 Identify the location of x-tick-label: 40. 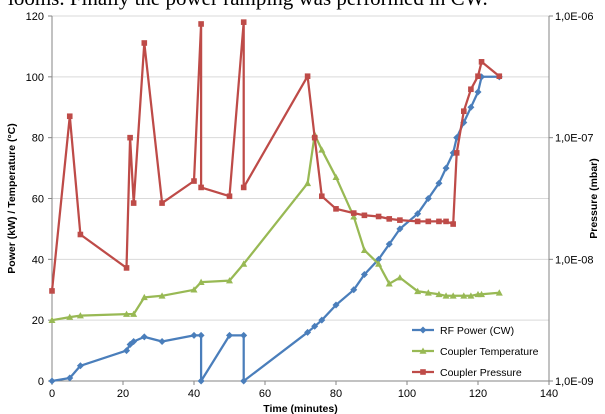
(194, 394).